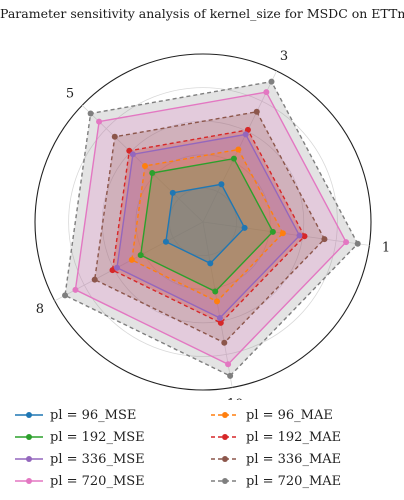 This screenshot has width=404, height=500. I want to click on series-pl-96-mse, so click(205, 224).